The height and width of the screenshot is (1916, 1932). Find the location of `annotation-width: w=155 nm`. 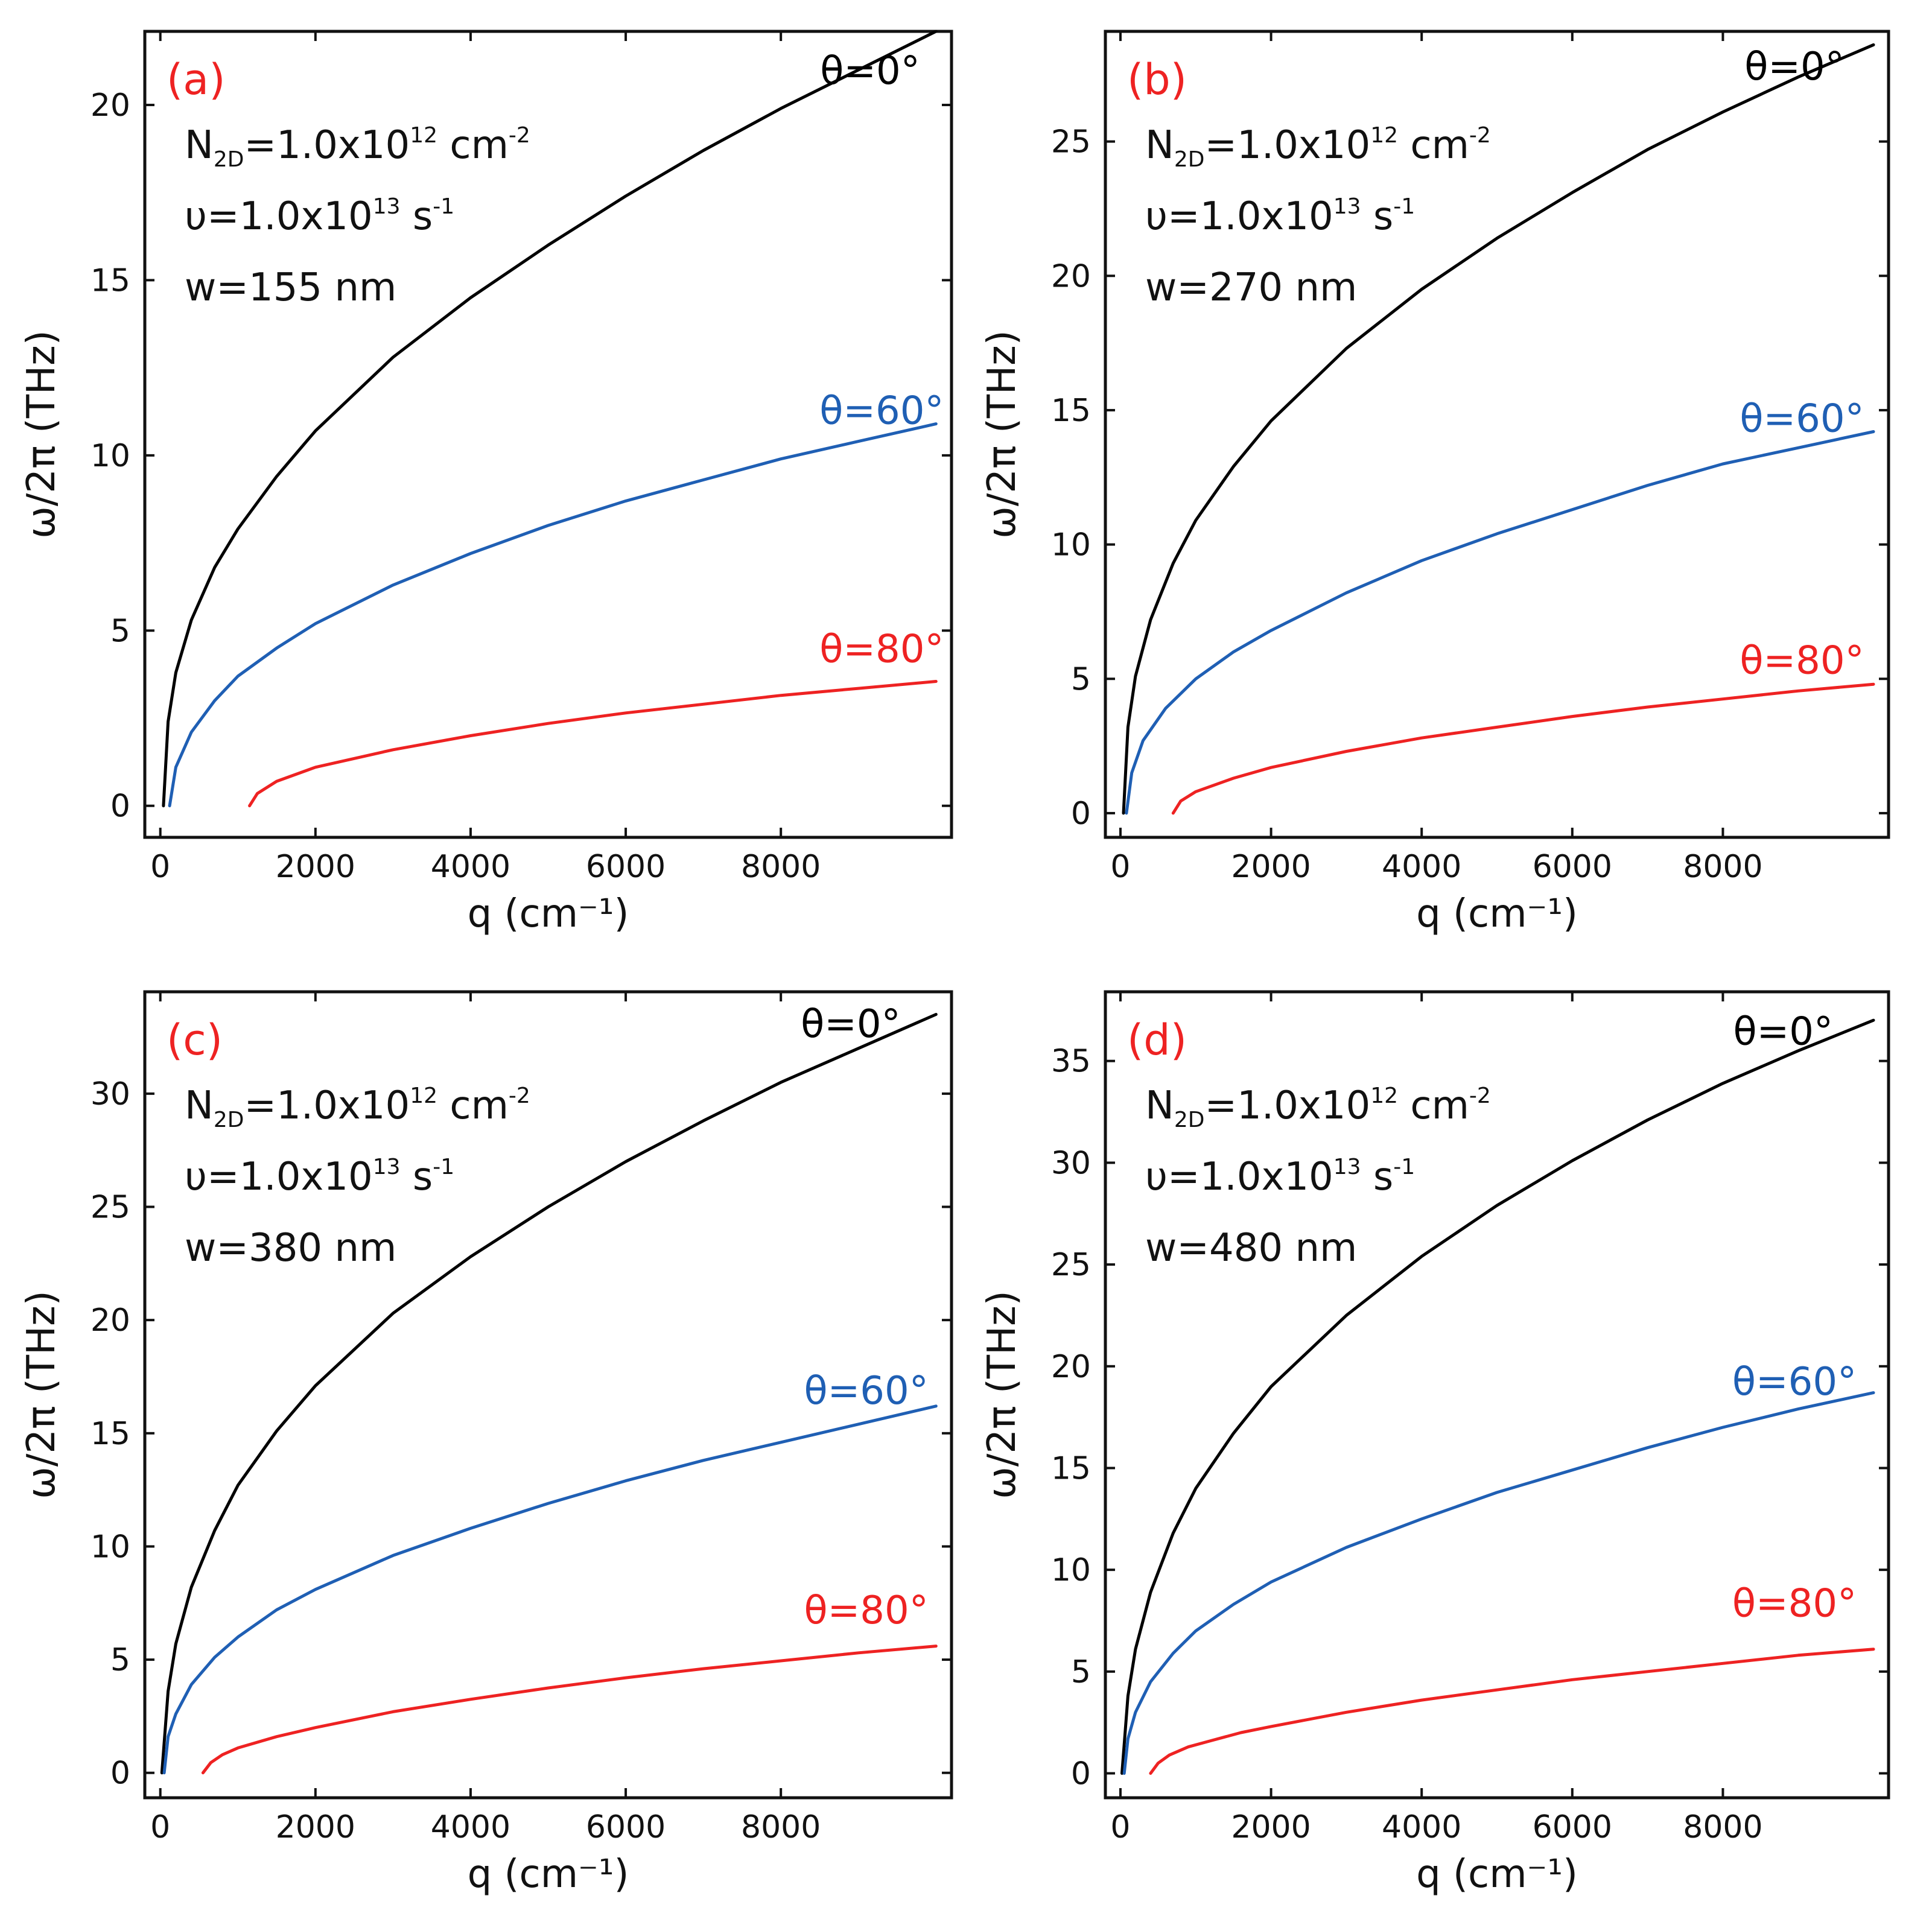

annotation-width: w=155 nm is located at coordinates (291, 287).